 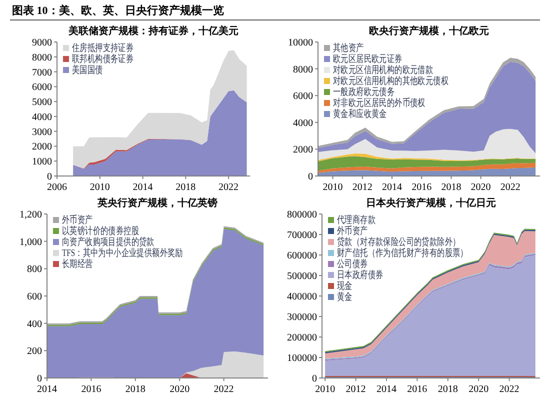 I want to click on y-tick-label: 700000, so click(x=302, y=235).